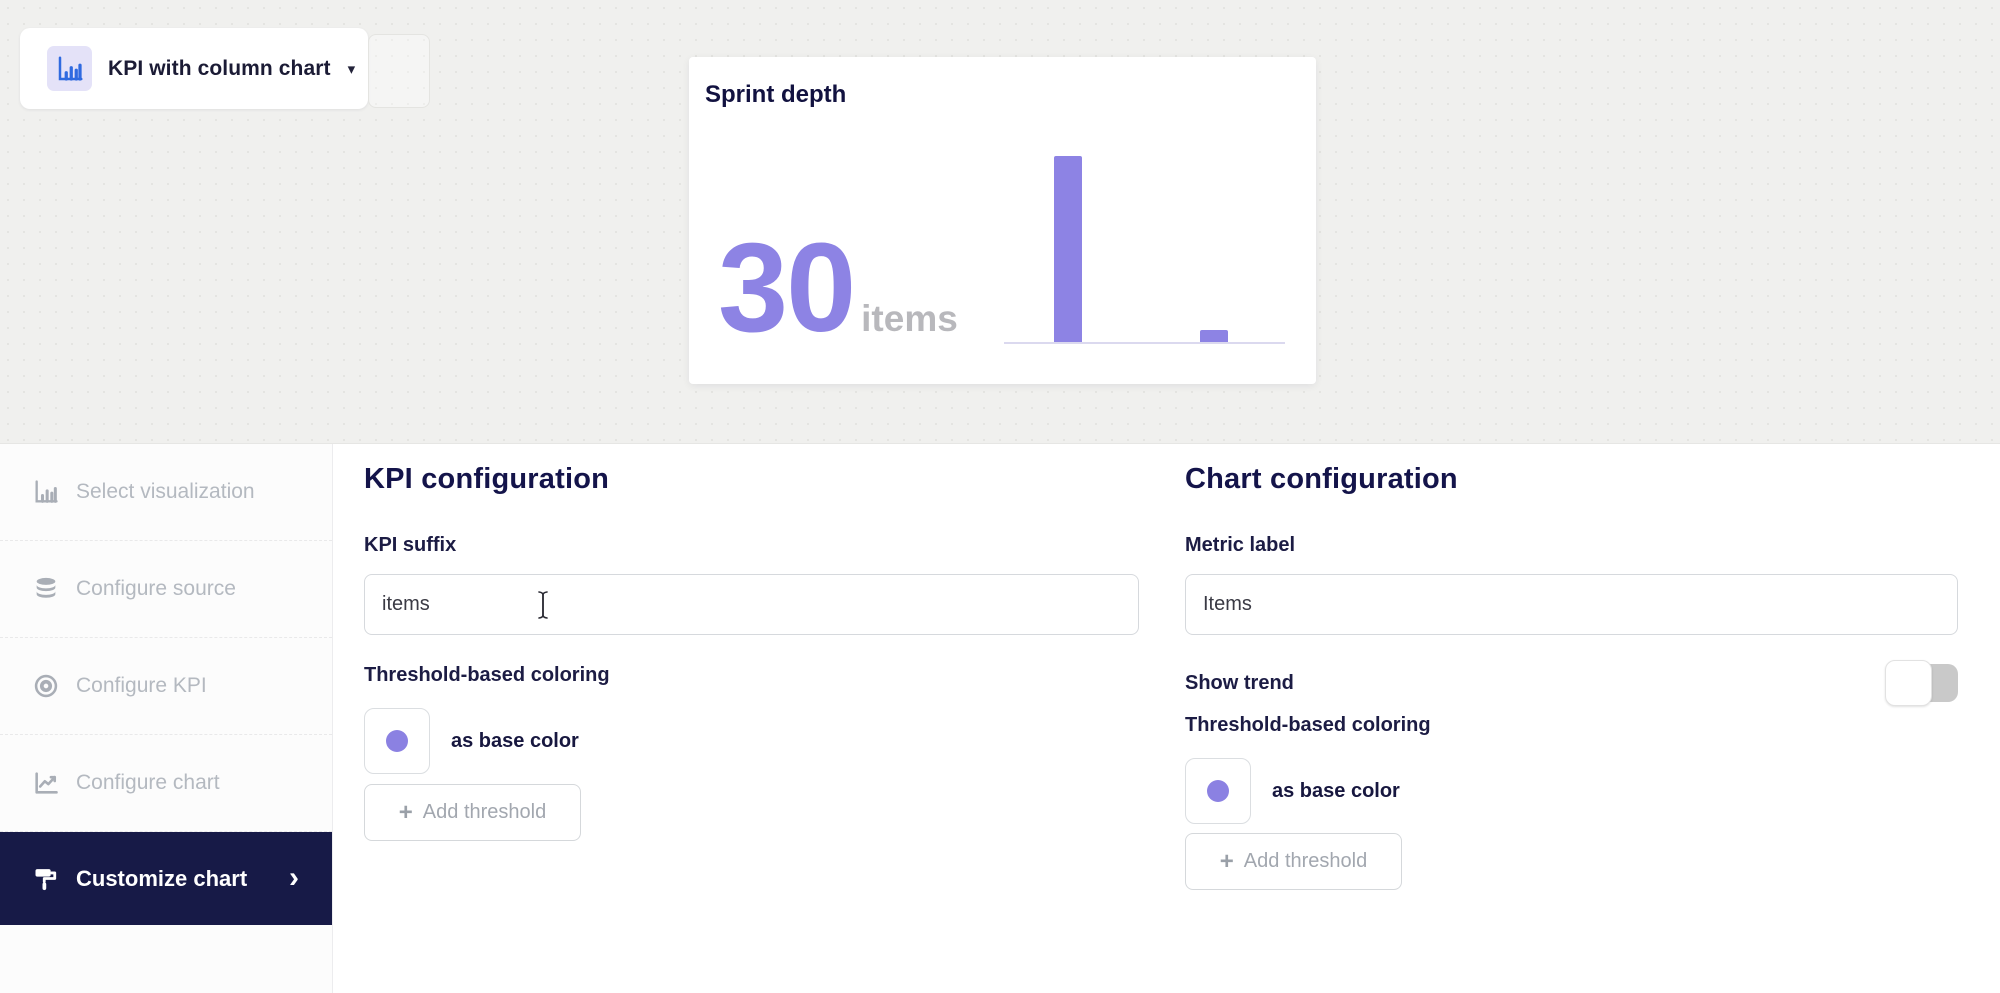 This screenshot has height=993, width=2000. What do you see at coordinates (46, 589) in the screenshot?
I see `database-icon` at bounding box center [46, 589].